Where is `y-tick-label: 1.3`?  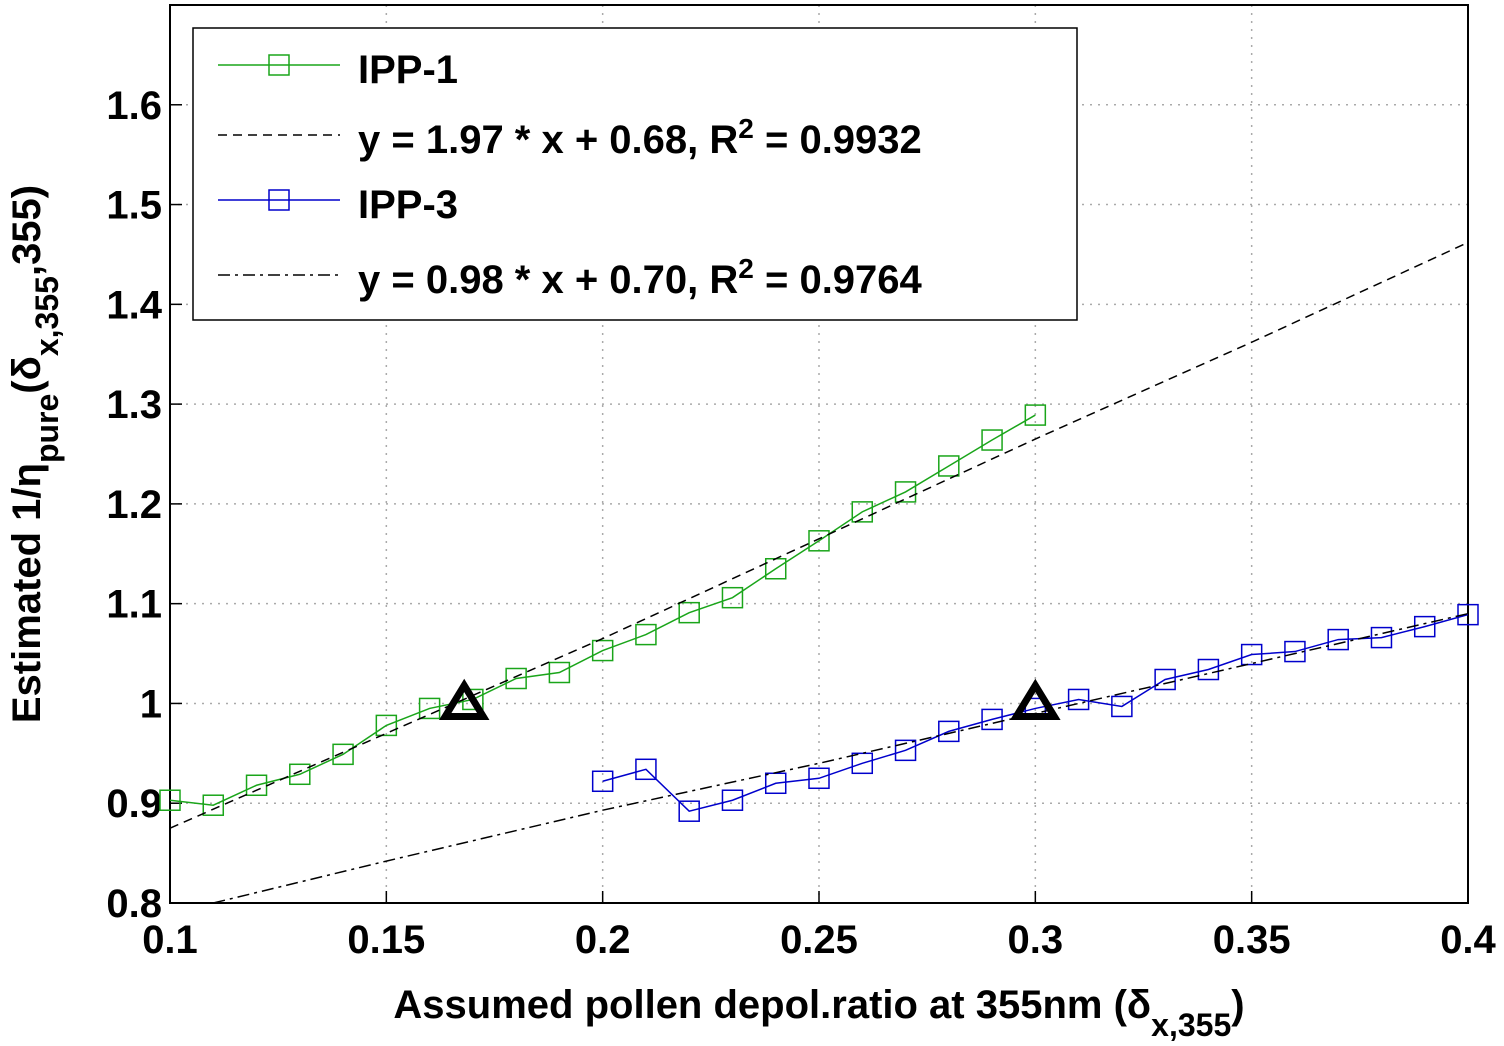
y-tick-label: 1.3 is located at coordinates (134, 405).